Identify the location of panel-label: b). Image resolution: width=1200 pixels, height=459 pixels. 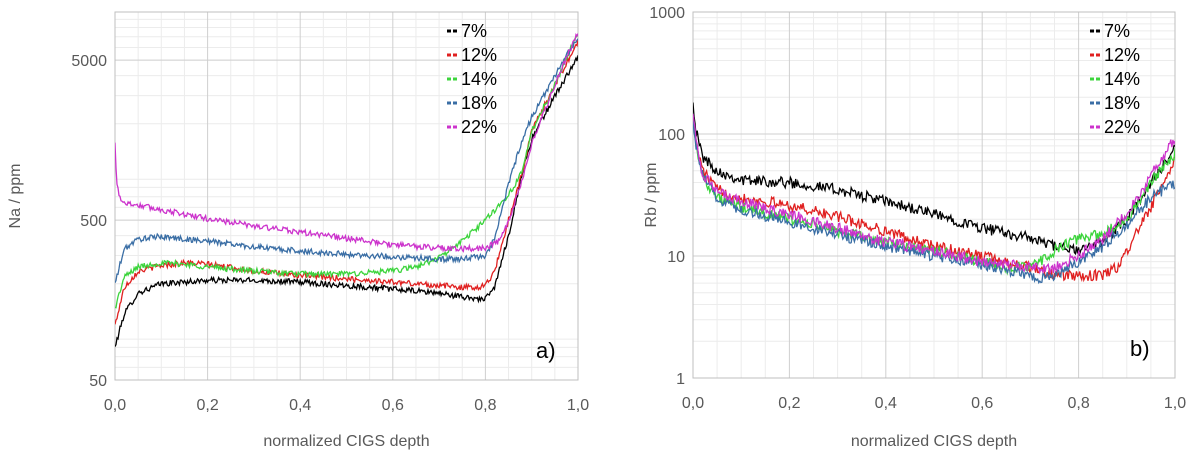
(1140, 348).